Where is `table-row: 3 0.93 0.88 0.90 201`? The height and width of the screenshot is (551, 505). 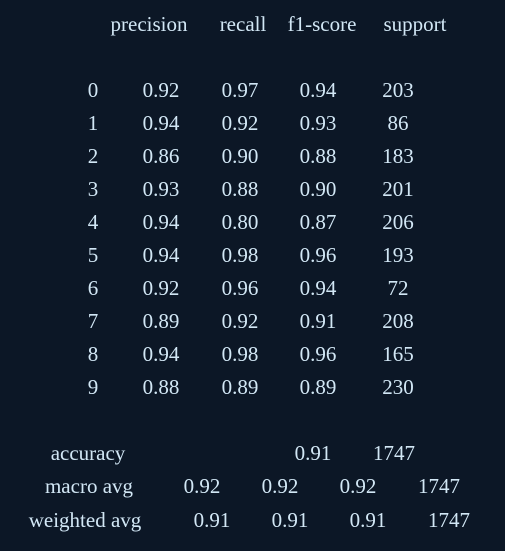 table-row: 3 0.93 0.88 0.90 201 is located at coordinates (252, 194).